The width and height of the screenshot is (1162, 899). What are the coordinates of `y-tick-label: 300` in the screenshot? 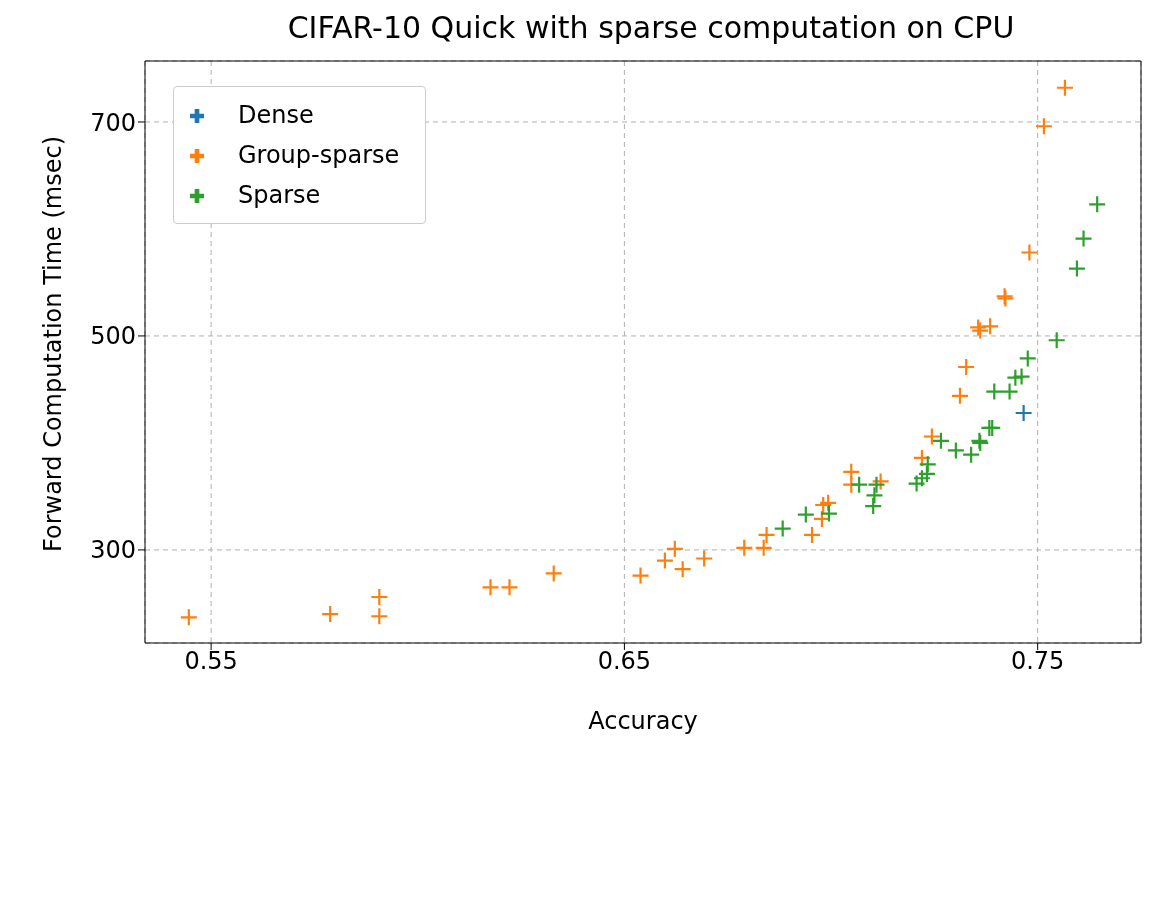 It's located at (113, 550).